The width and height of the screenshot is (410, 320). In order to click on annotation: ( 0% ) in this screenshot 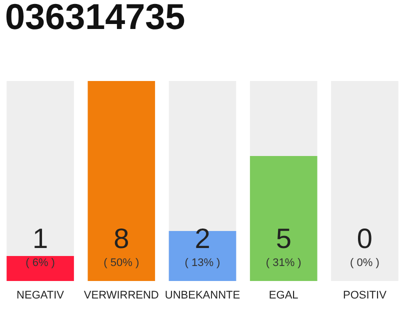, I will do `click(365, 263)`.